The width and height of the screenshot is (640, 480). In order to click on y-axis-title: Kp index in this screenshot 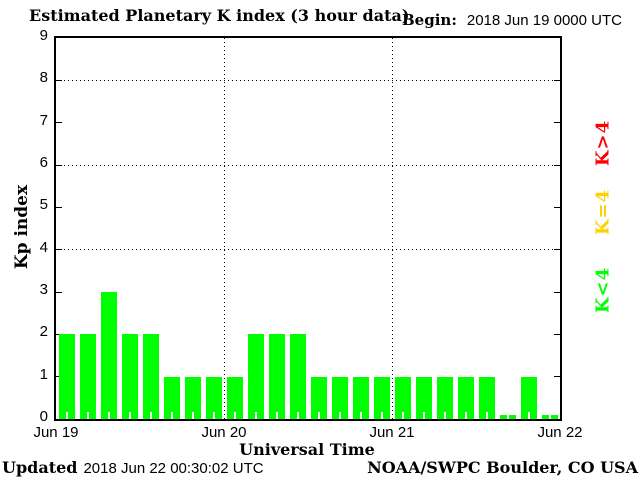, I will do `click(22, 227)`.